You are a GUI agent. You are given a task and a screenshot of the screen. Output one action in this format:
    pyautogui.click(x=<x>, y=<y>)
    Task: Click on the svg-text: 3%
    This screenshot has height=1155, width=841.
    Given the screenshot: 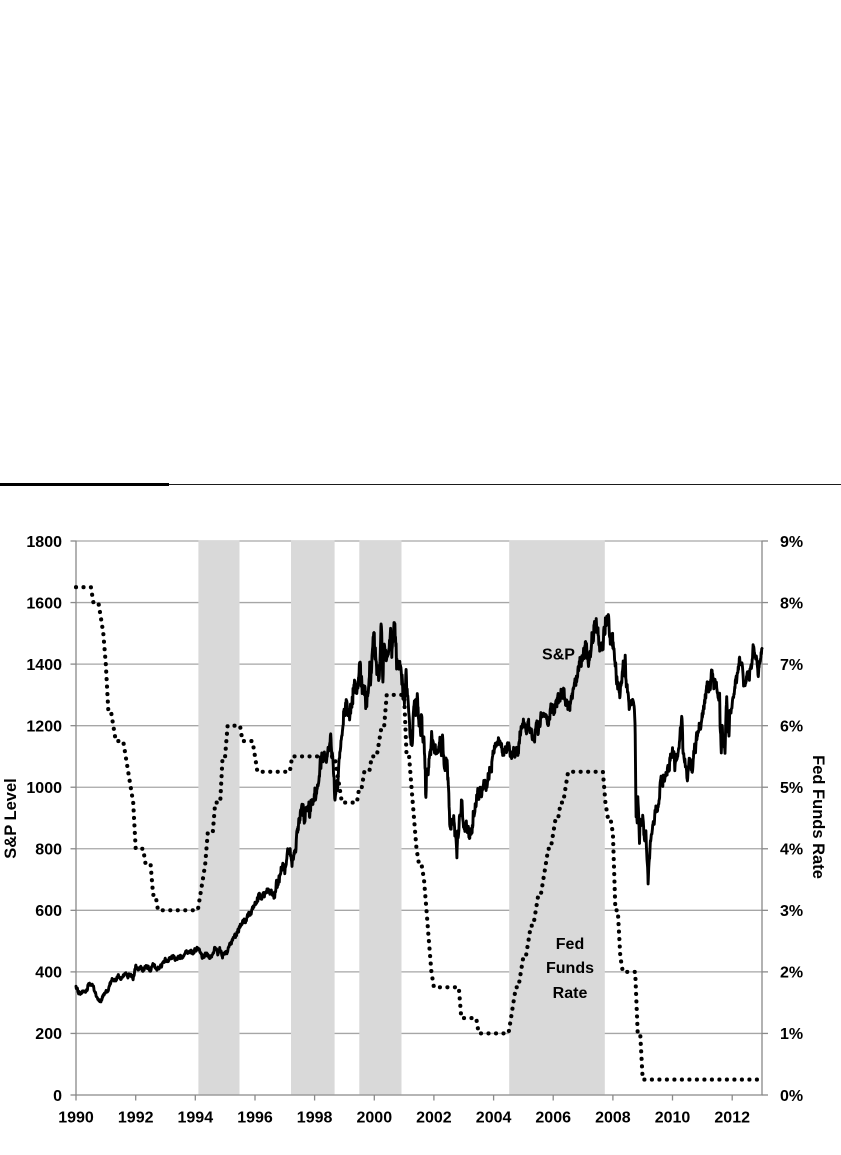 What is the action you would take?
    pyautogui.click(x=791, y=911)
    